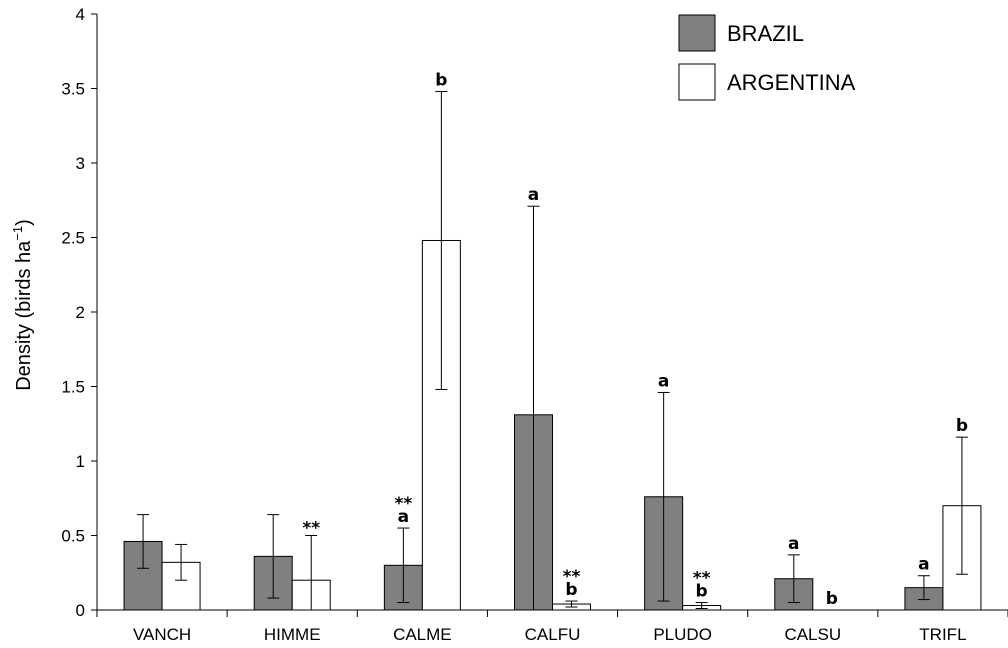 This screenshot has width=1008, height=648. Describe the element at coordinates (73, 238) in the screenshot. I see `y-tick-label: 2.5` at that location.